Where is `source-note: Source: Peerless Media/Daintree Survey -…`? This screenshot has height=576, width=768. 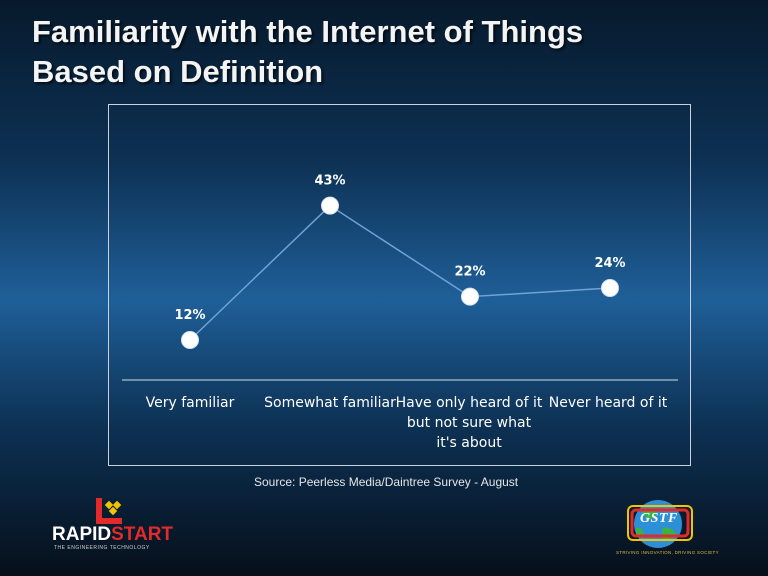 source-note: Source: Peerless Media/Daintree Survey -… is located at coordinates (386, 482).